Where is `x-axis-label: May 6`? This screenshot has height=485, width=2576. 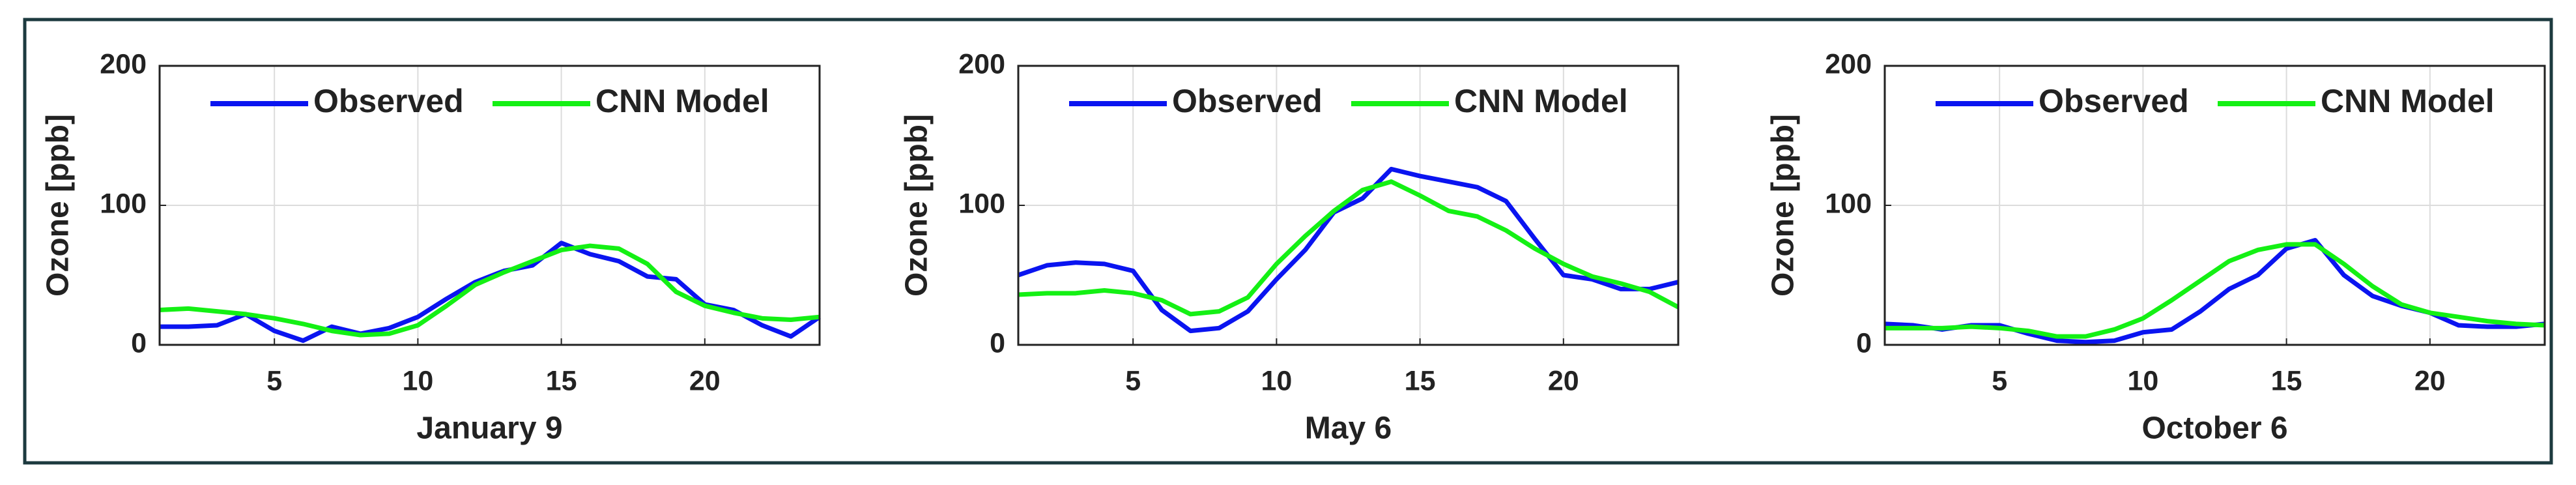 x-axis-label: May 6 is located at coordinates (1348, 428).